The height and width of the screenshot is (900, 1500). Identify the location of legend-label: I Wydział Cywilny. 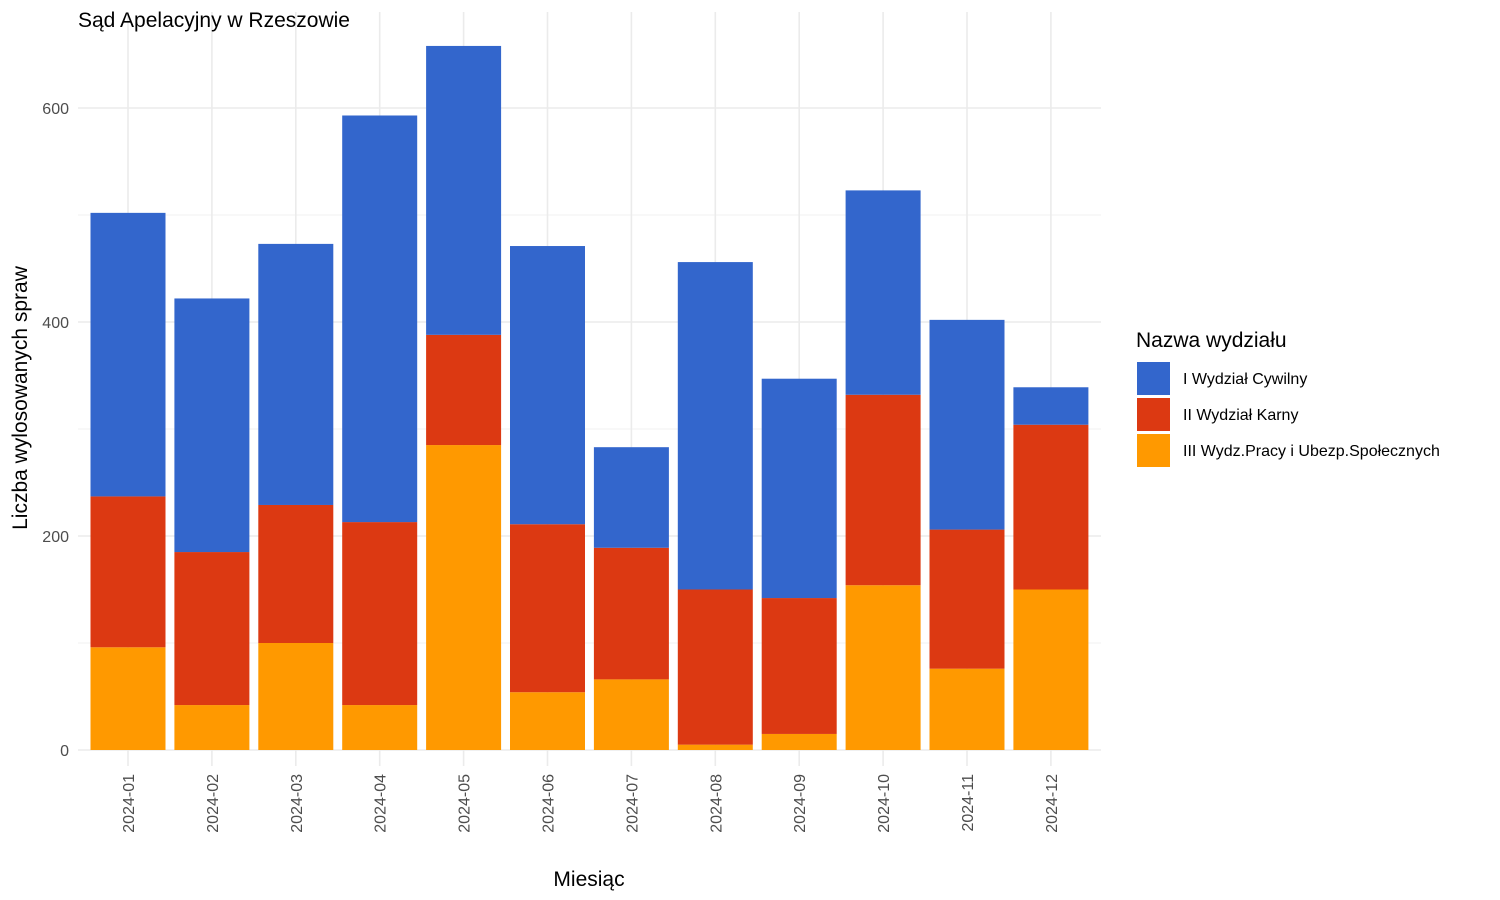
(1245, 379).